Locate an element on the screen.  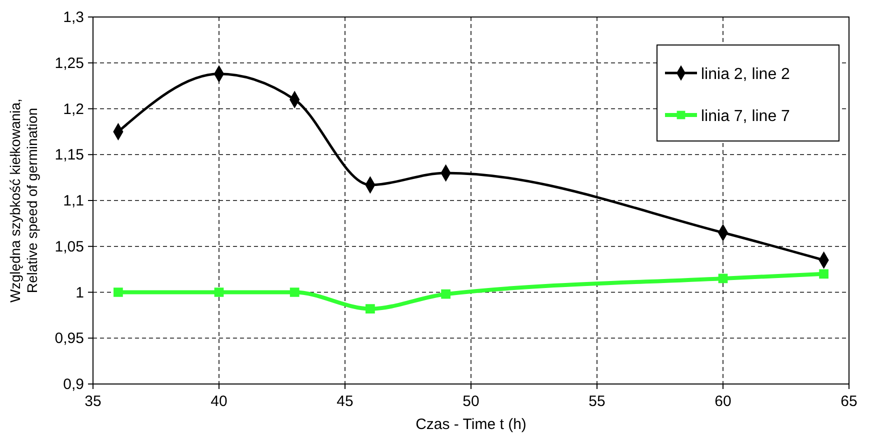
y-tick-label: 1,2 is located at coordinates (73, 109).